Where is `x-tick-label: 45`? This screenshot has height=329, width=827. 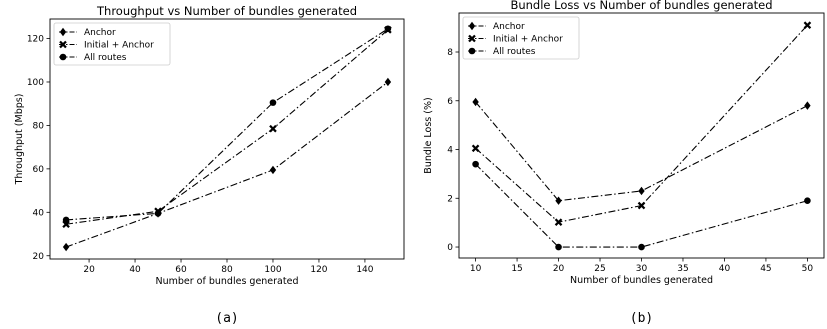 x-tick-label: 45 is located at coordinates (765, 269).